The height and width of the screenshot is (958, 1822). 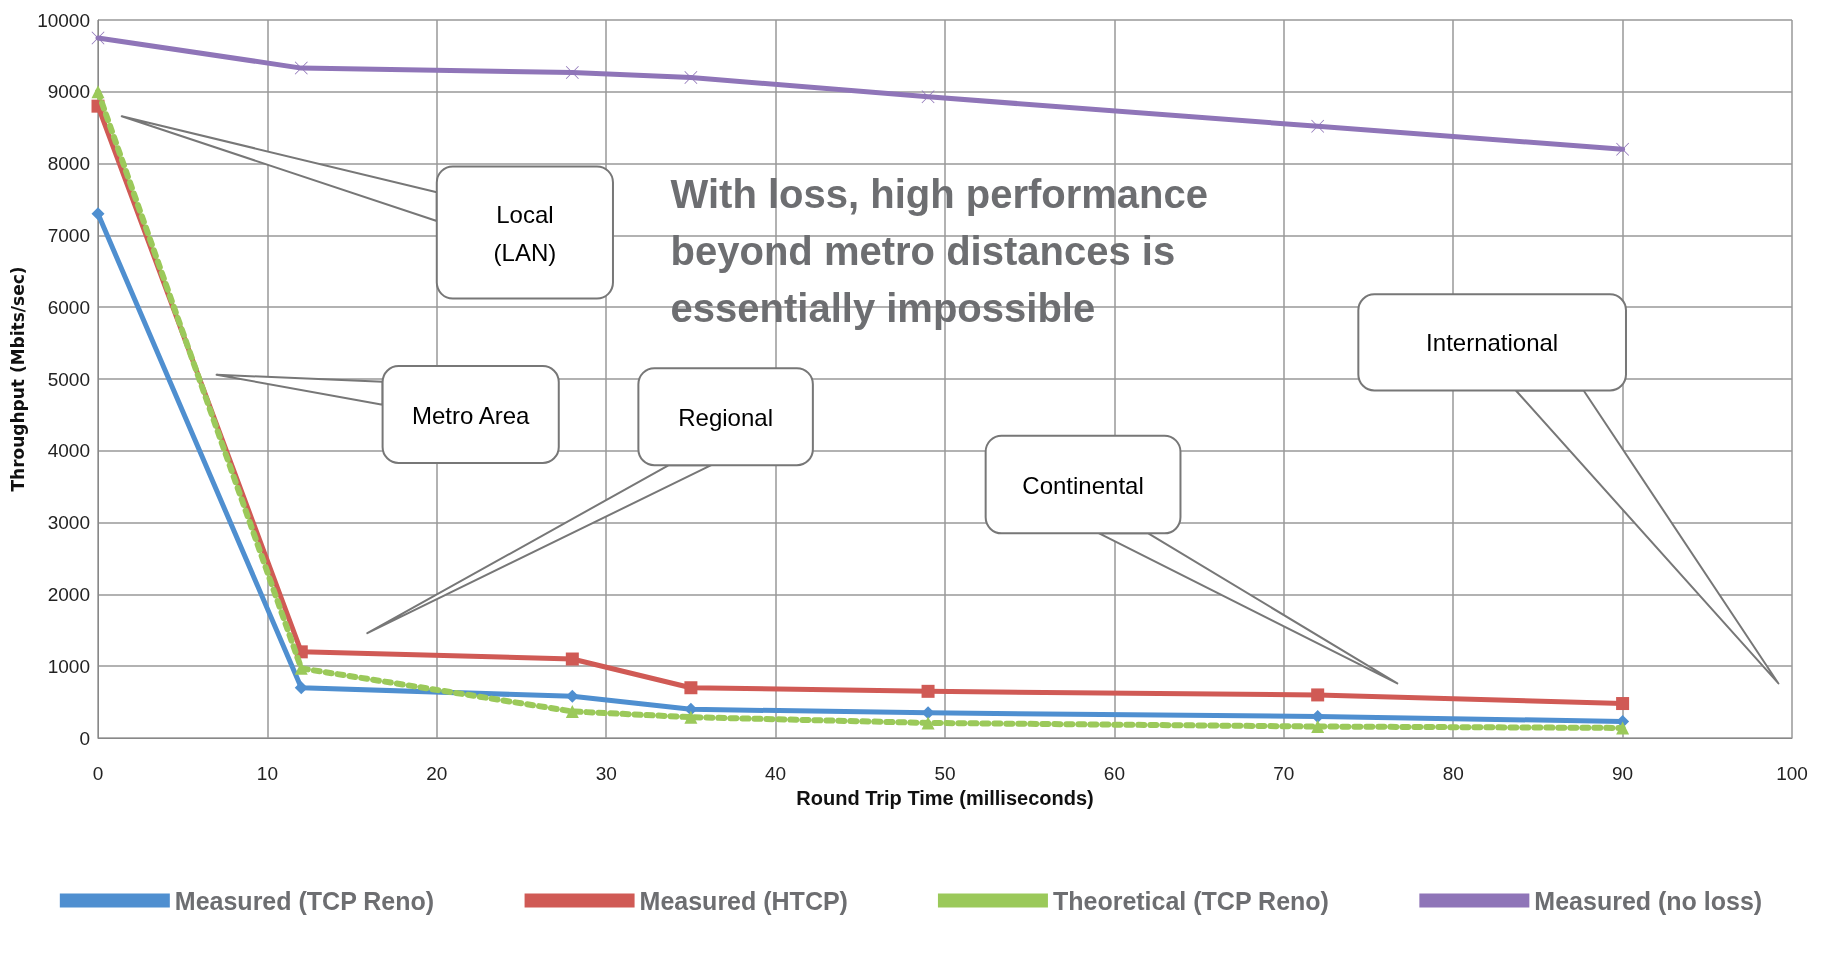 What do you see at coordinates (68, 594) in the screenshot?
I see `y-tick-label: 2000` at bounding box center [68, 594].